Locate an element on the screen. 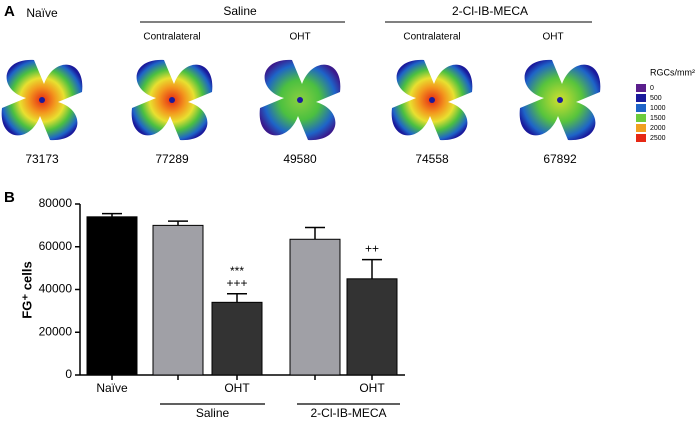 This screenshot has width=698, height=422. y-tick-label: 40000 is located at coordinates (56, 289).